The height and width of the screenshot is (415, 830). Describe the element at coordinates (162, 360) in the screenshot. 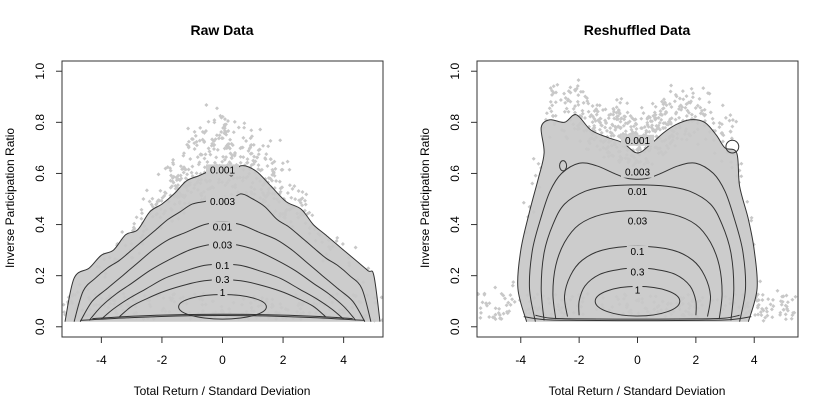

I see `x-tick-label: -2` at that location.